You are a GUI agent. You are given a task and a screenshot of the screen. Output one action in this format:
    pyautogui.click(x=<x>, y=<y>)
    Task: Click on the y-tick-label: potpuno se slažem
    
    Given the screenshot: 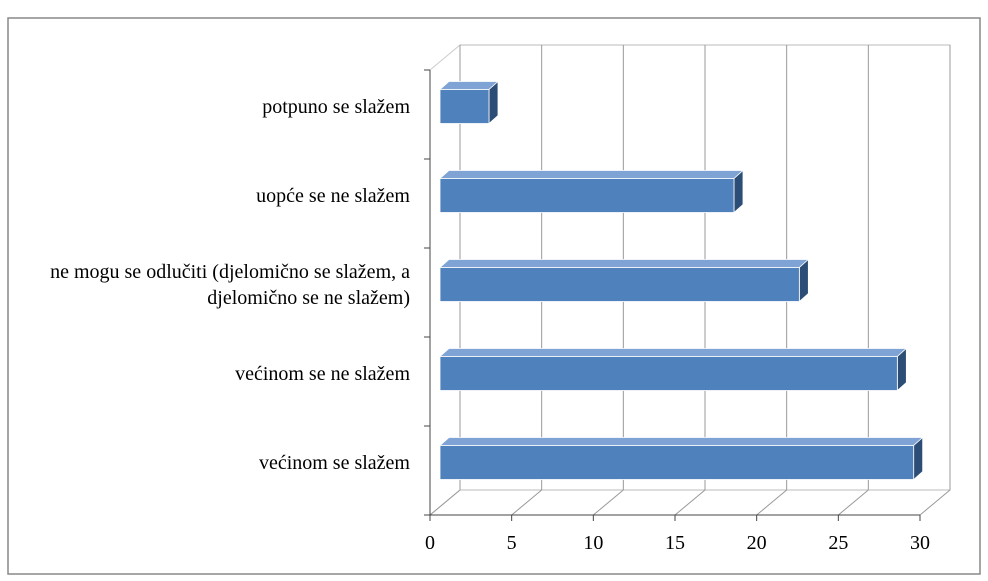 What is the action you would take?
    pyautogui.click(x=336, y=106)
    